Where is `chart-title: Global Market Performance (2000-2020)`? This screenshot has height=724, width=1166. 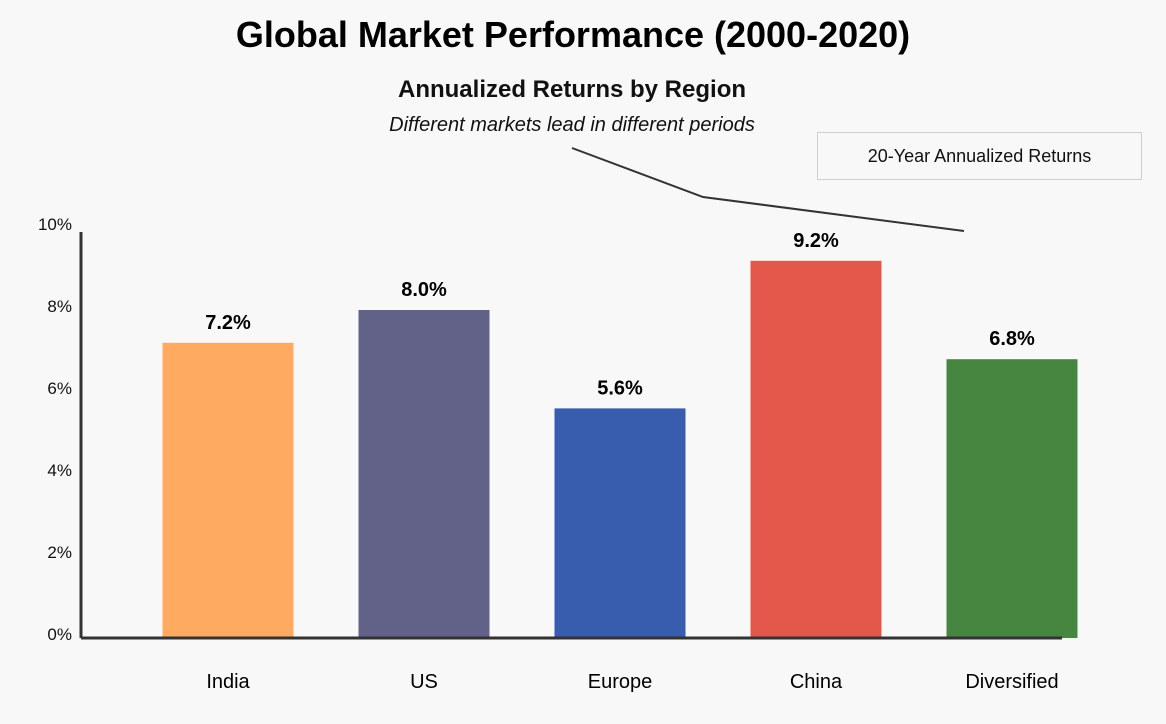
chart-title: Global Market Performance (2000-2020) is located at coordinates (573, 34).